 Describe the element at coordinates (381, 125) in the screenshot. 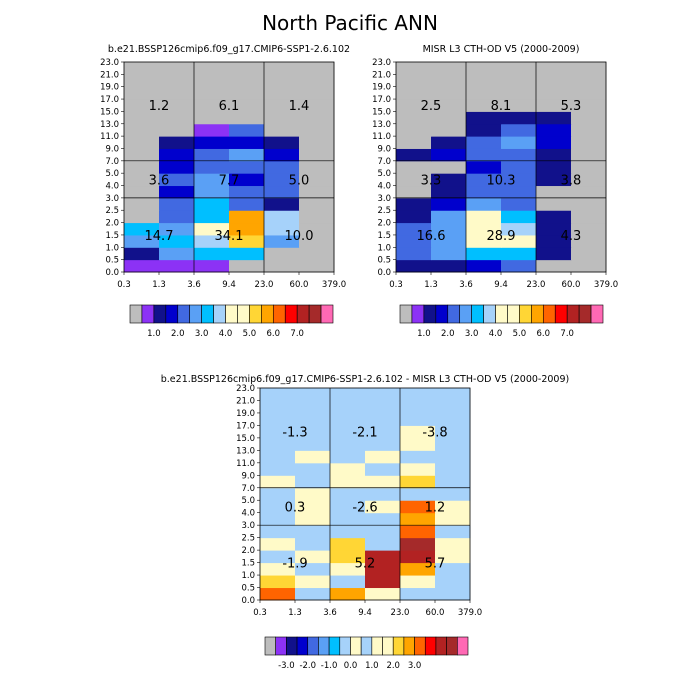

I see `y-tick-label: 13.0` at that location.